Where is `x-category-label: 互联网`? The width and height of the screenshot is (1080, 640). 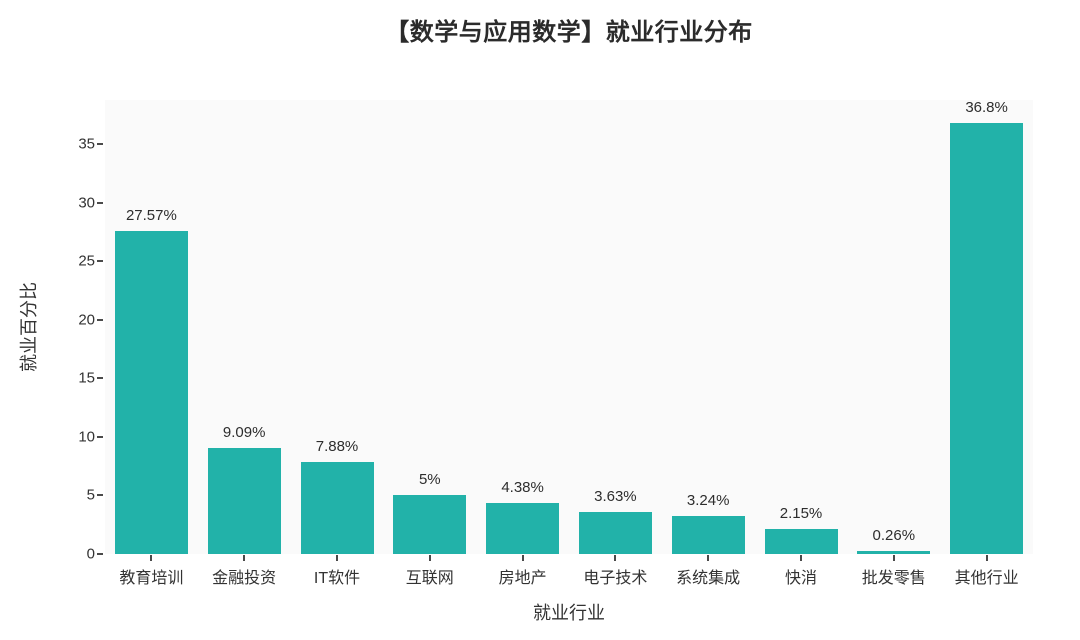
x-category-label: 互联网 is located at coordinates (429, 578).